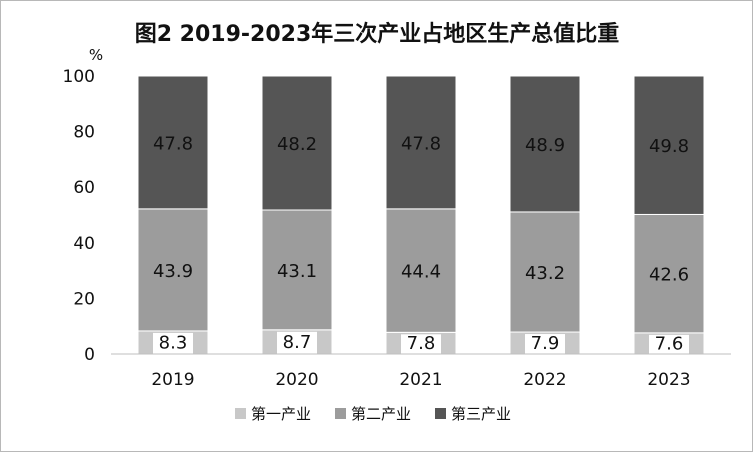  I want to click on x-tick-label: 2021, so click(420, 380).